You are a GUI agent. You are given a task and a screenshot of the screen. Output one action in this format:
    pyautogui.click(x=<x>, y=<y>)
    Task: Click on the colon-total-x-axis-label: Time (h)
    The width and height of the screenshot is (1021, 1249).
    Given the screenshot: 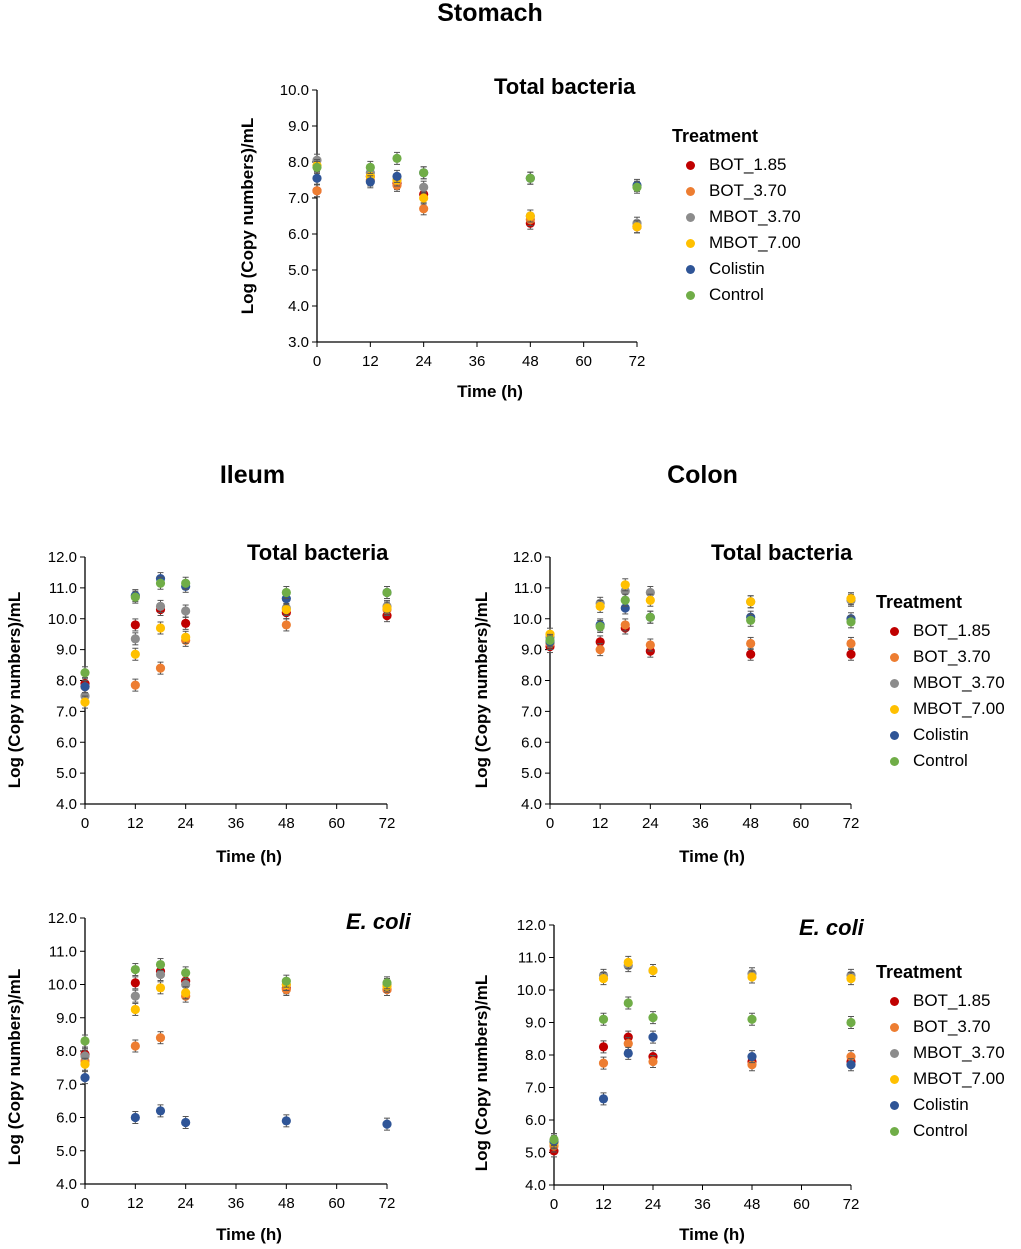 What is the action you would take?
    pyautogui.click(x=712, y=856)
    